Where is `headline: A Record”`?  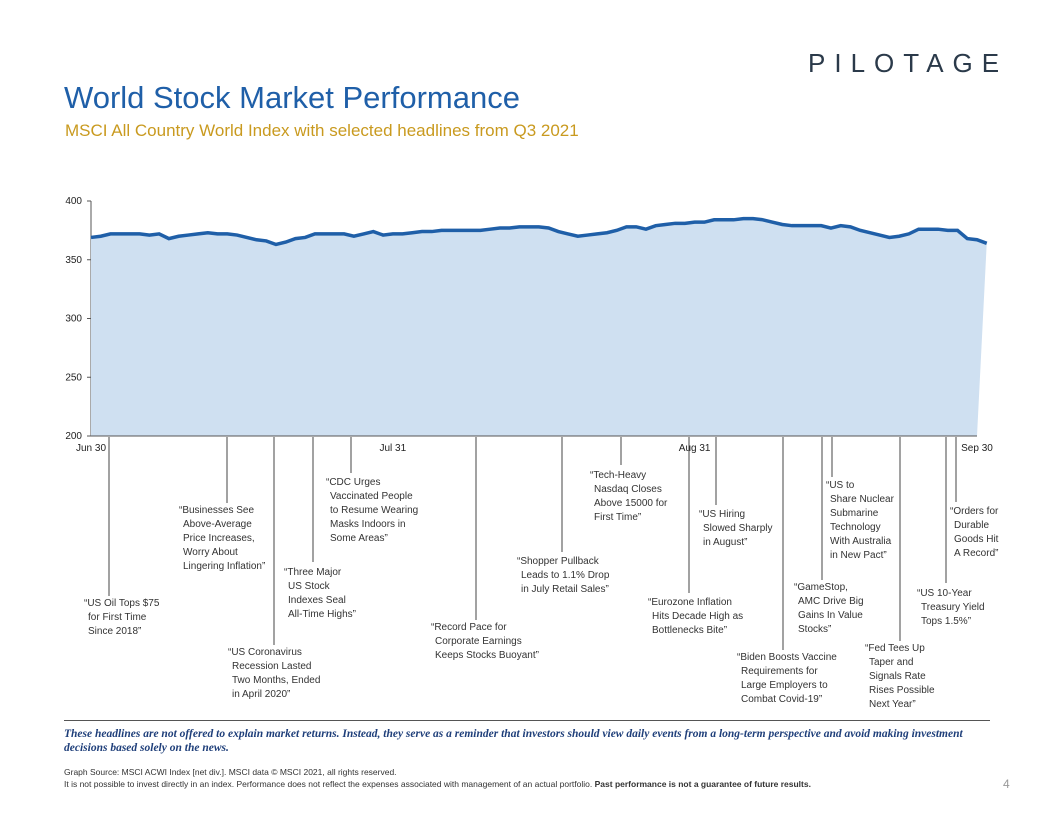 headline: A Record” is located at coordinates (976, 553).